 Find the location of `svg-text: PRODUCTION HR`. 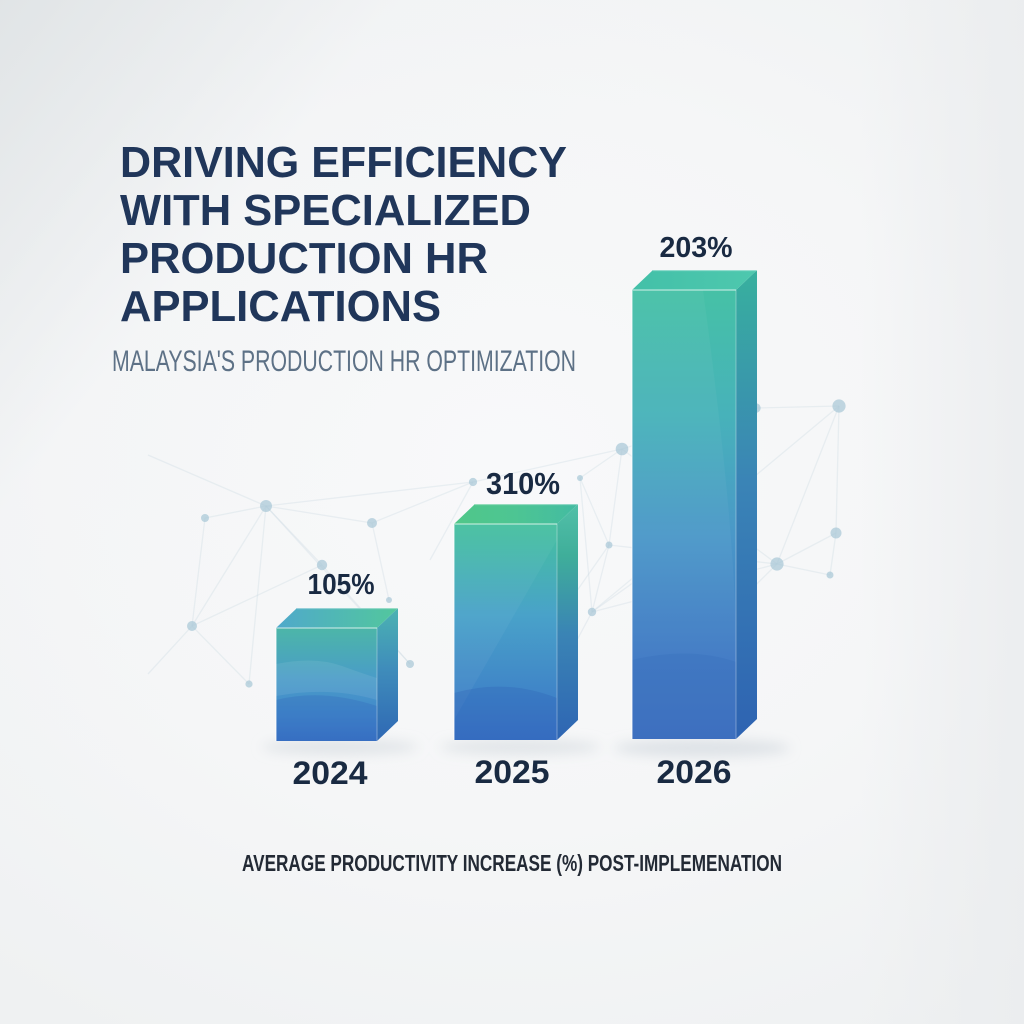

svg-text: PRODUCTION HR is located at coordinates (304, 259).